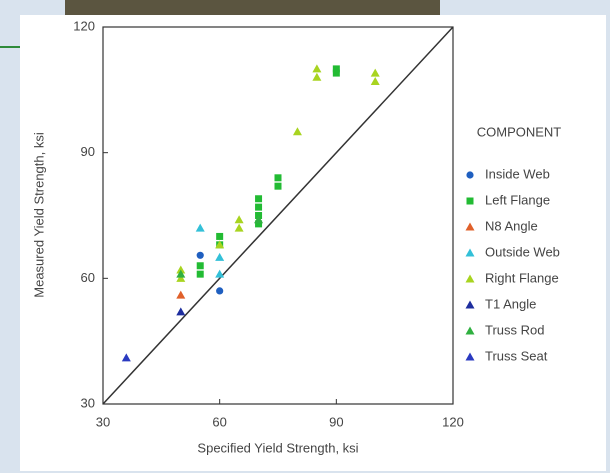 This screenshot has height=473, width=610. What do you see at coordinates (514, 329) in the screenshot?
I see `legend-label: Truss Rod` at bounding box center [514, 329].